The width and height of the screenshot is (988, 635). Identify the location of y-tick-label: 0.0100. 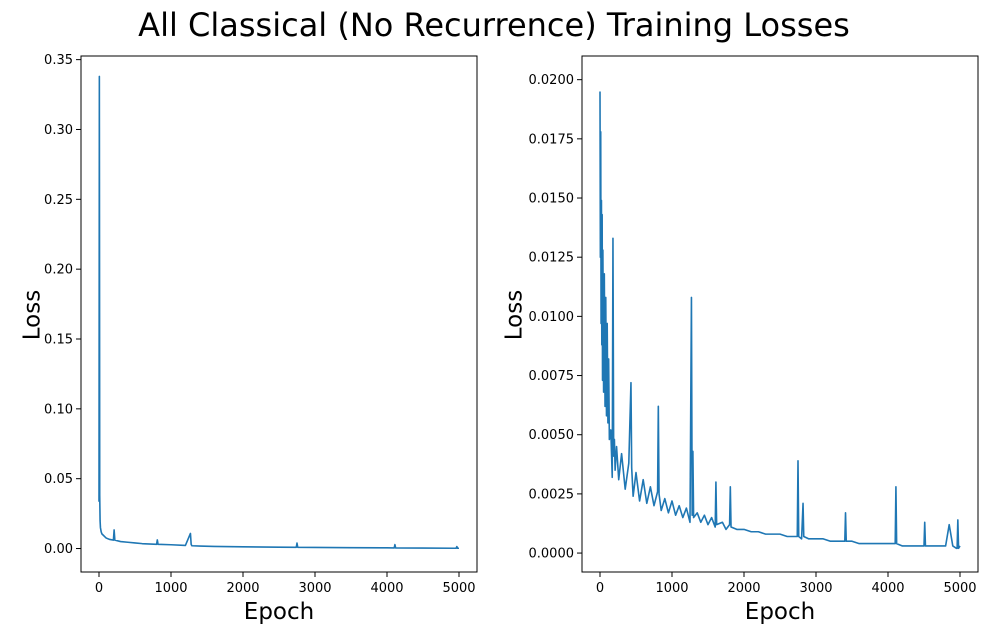
(552, 317).